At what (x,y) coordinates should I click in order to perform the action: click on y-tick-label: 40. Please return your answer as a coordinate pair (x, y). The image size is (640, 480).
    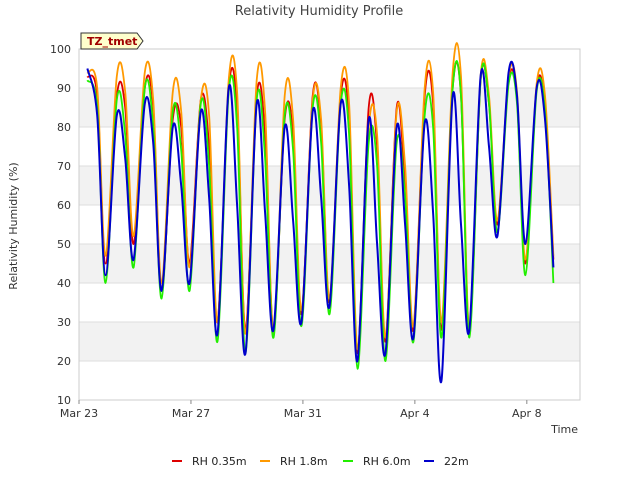
    Looking at the image, I should click on (64, 283).